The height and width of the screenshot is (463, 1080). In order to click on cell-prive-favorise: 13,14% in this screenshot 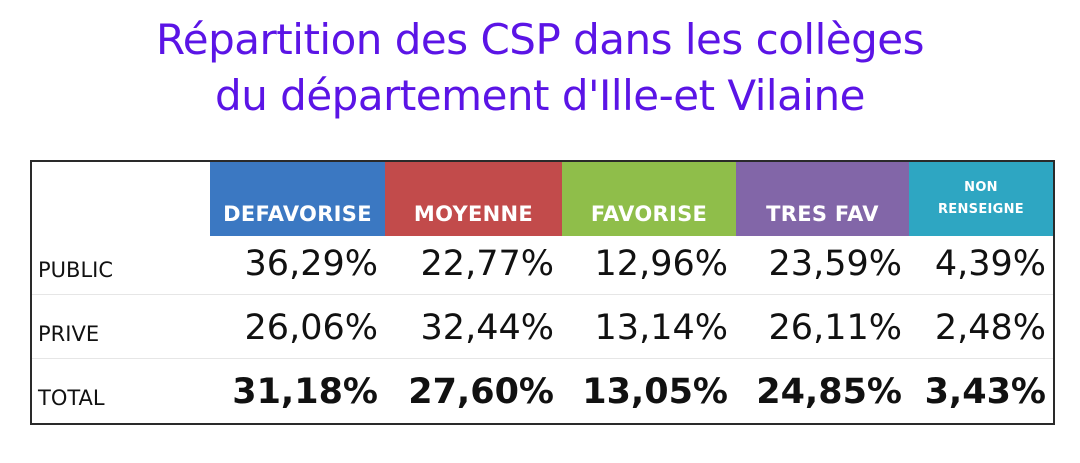, I will do `click(661, 328)`.